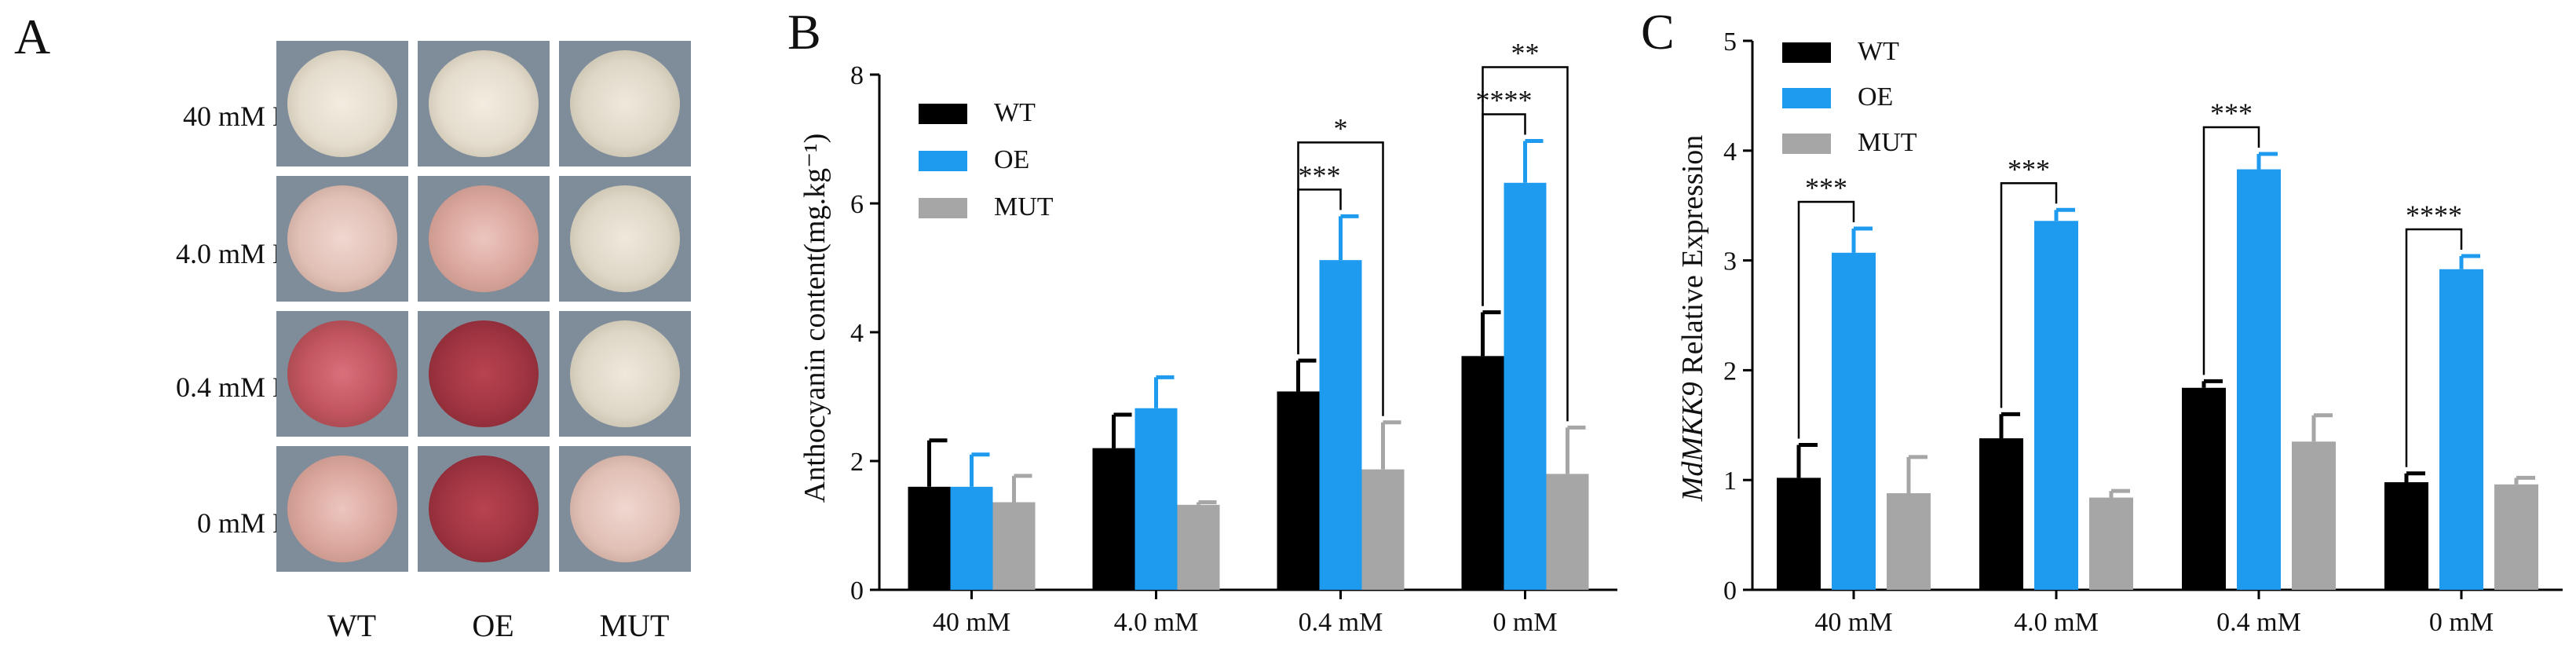 Image resolution: width=2576 pixels, height=666 pixels. What do you see at coordinates (804, 32) in the screenshot?
I see `panel-b-label: B` at bounding box center [804, 32].